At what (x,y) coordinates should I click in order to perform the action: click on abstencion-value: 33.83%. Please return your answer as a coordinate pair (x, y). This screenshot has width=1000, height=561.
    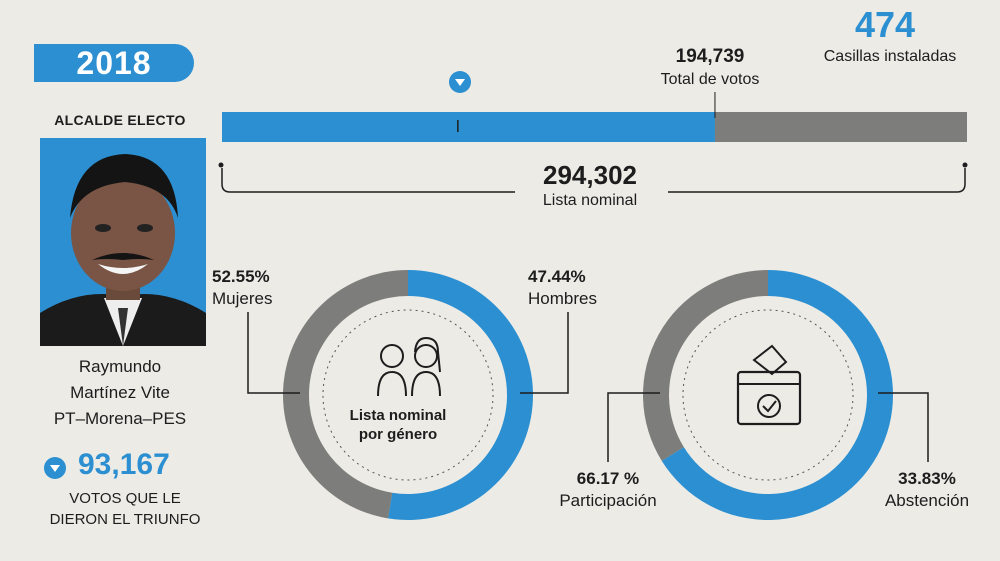
    Looking at the image, I should click on (927, 478).